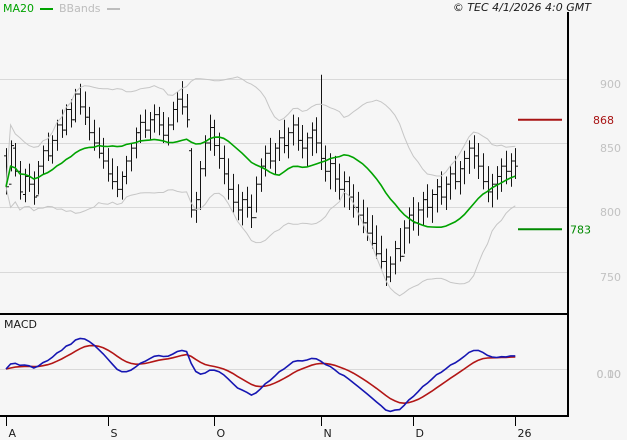  What do you see at coordinates (525, 433) in the screenshot?
I see `x-axis-tick-label: 26` at bounding box center [525, 433].